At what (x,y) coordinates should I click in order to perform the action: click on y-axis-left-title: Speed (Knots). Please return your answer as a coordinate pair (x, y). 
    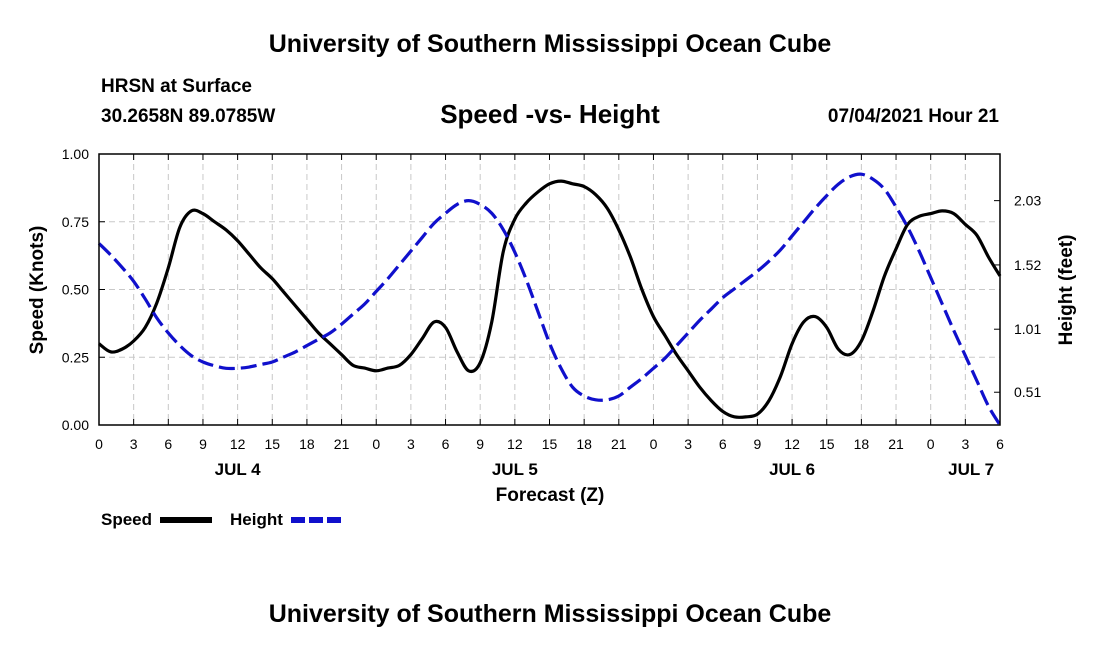
    Looking at the image, I should click on (37, 290).